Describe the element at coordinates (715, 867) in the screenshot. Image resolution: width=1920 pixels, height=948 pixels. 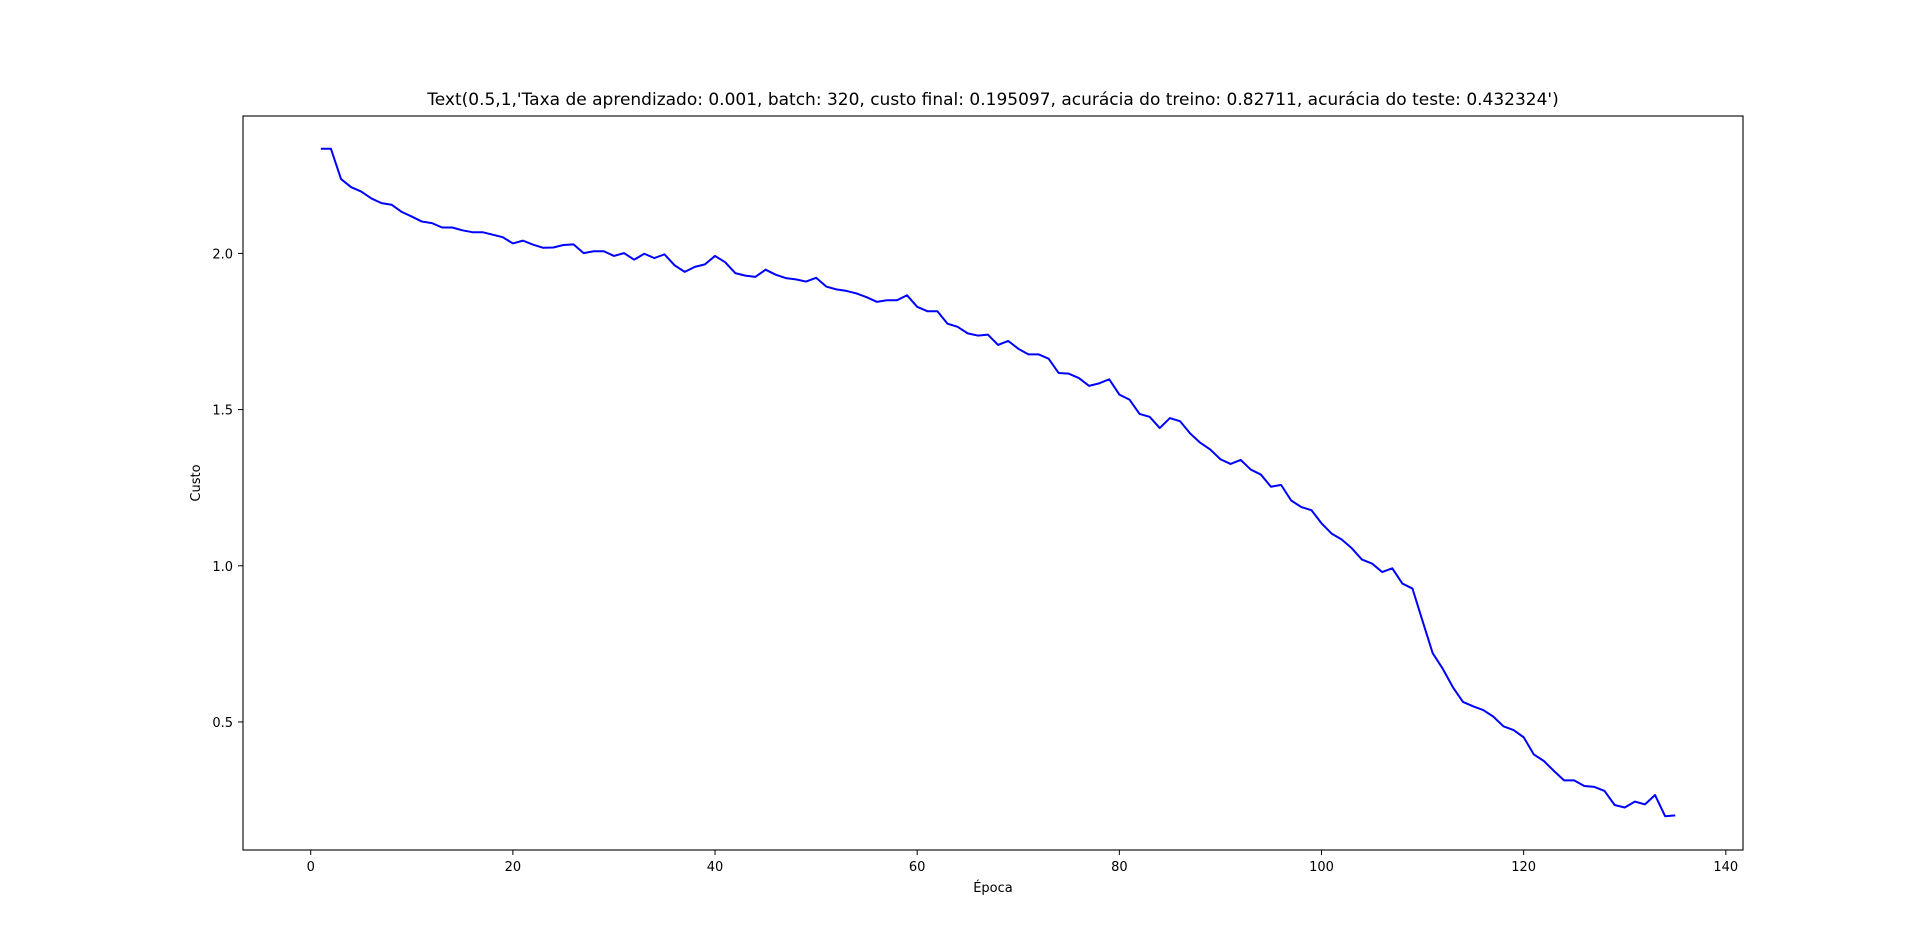
I see `x-tick-label: 40` at that location.